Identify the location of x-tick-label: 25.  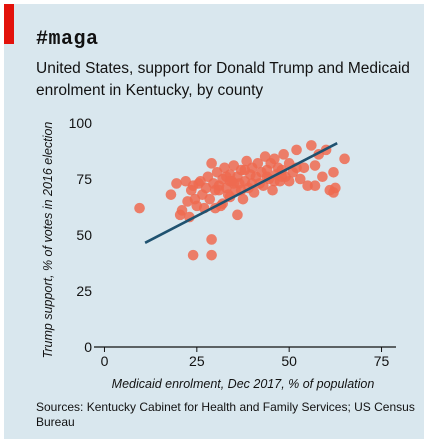
(197, 361).